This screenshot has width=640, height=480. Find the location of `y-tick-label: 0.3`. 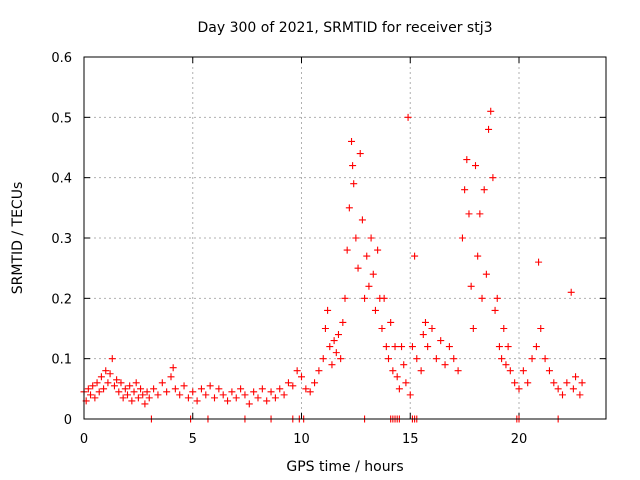

y-tick-label: 0.3 is located at coordinates (61, 239).